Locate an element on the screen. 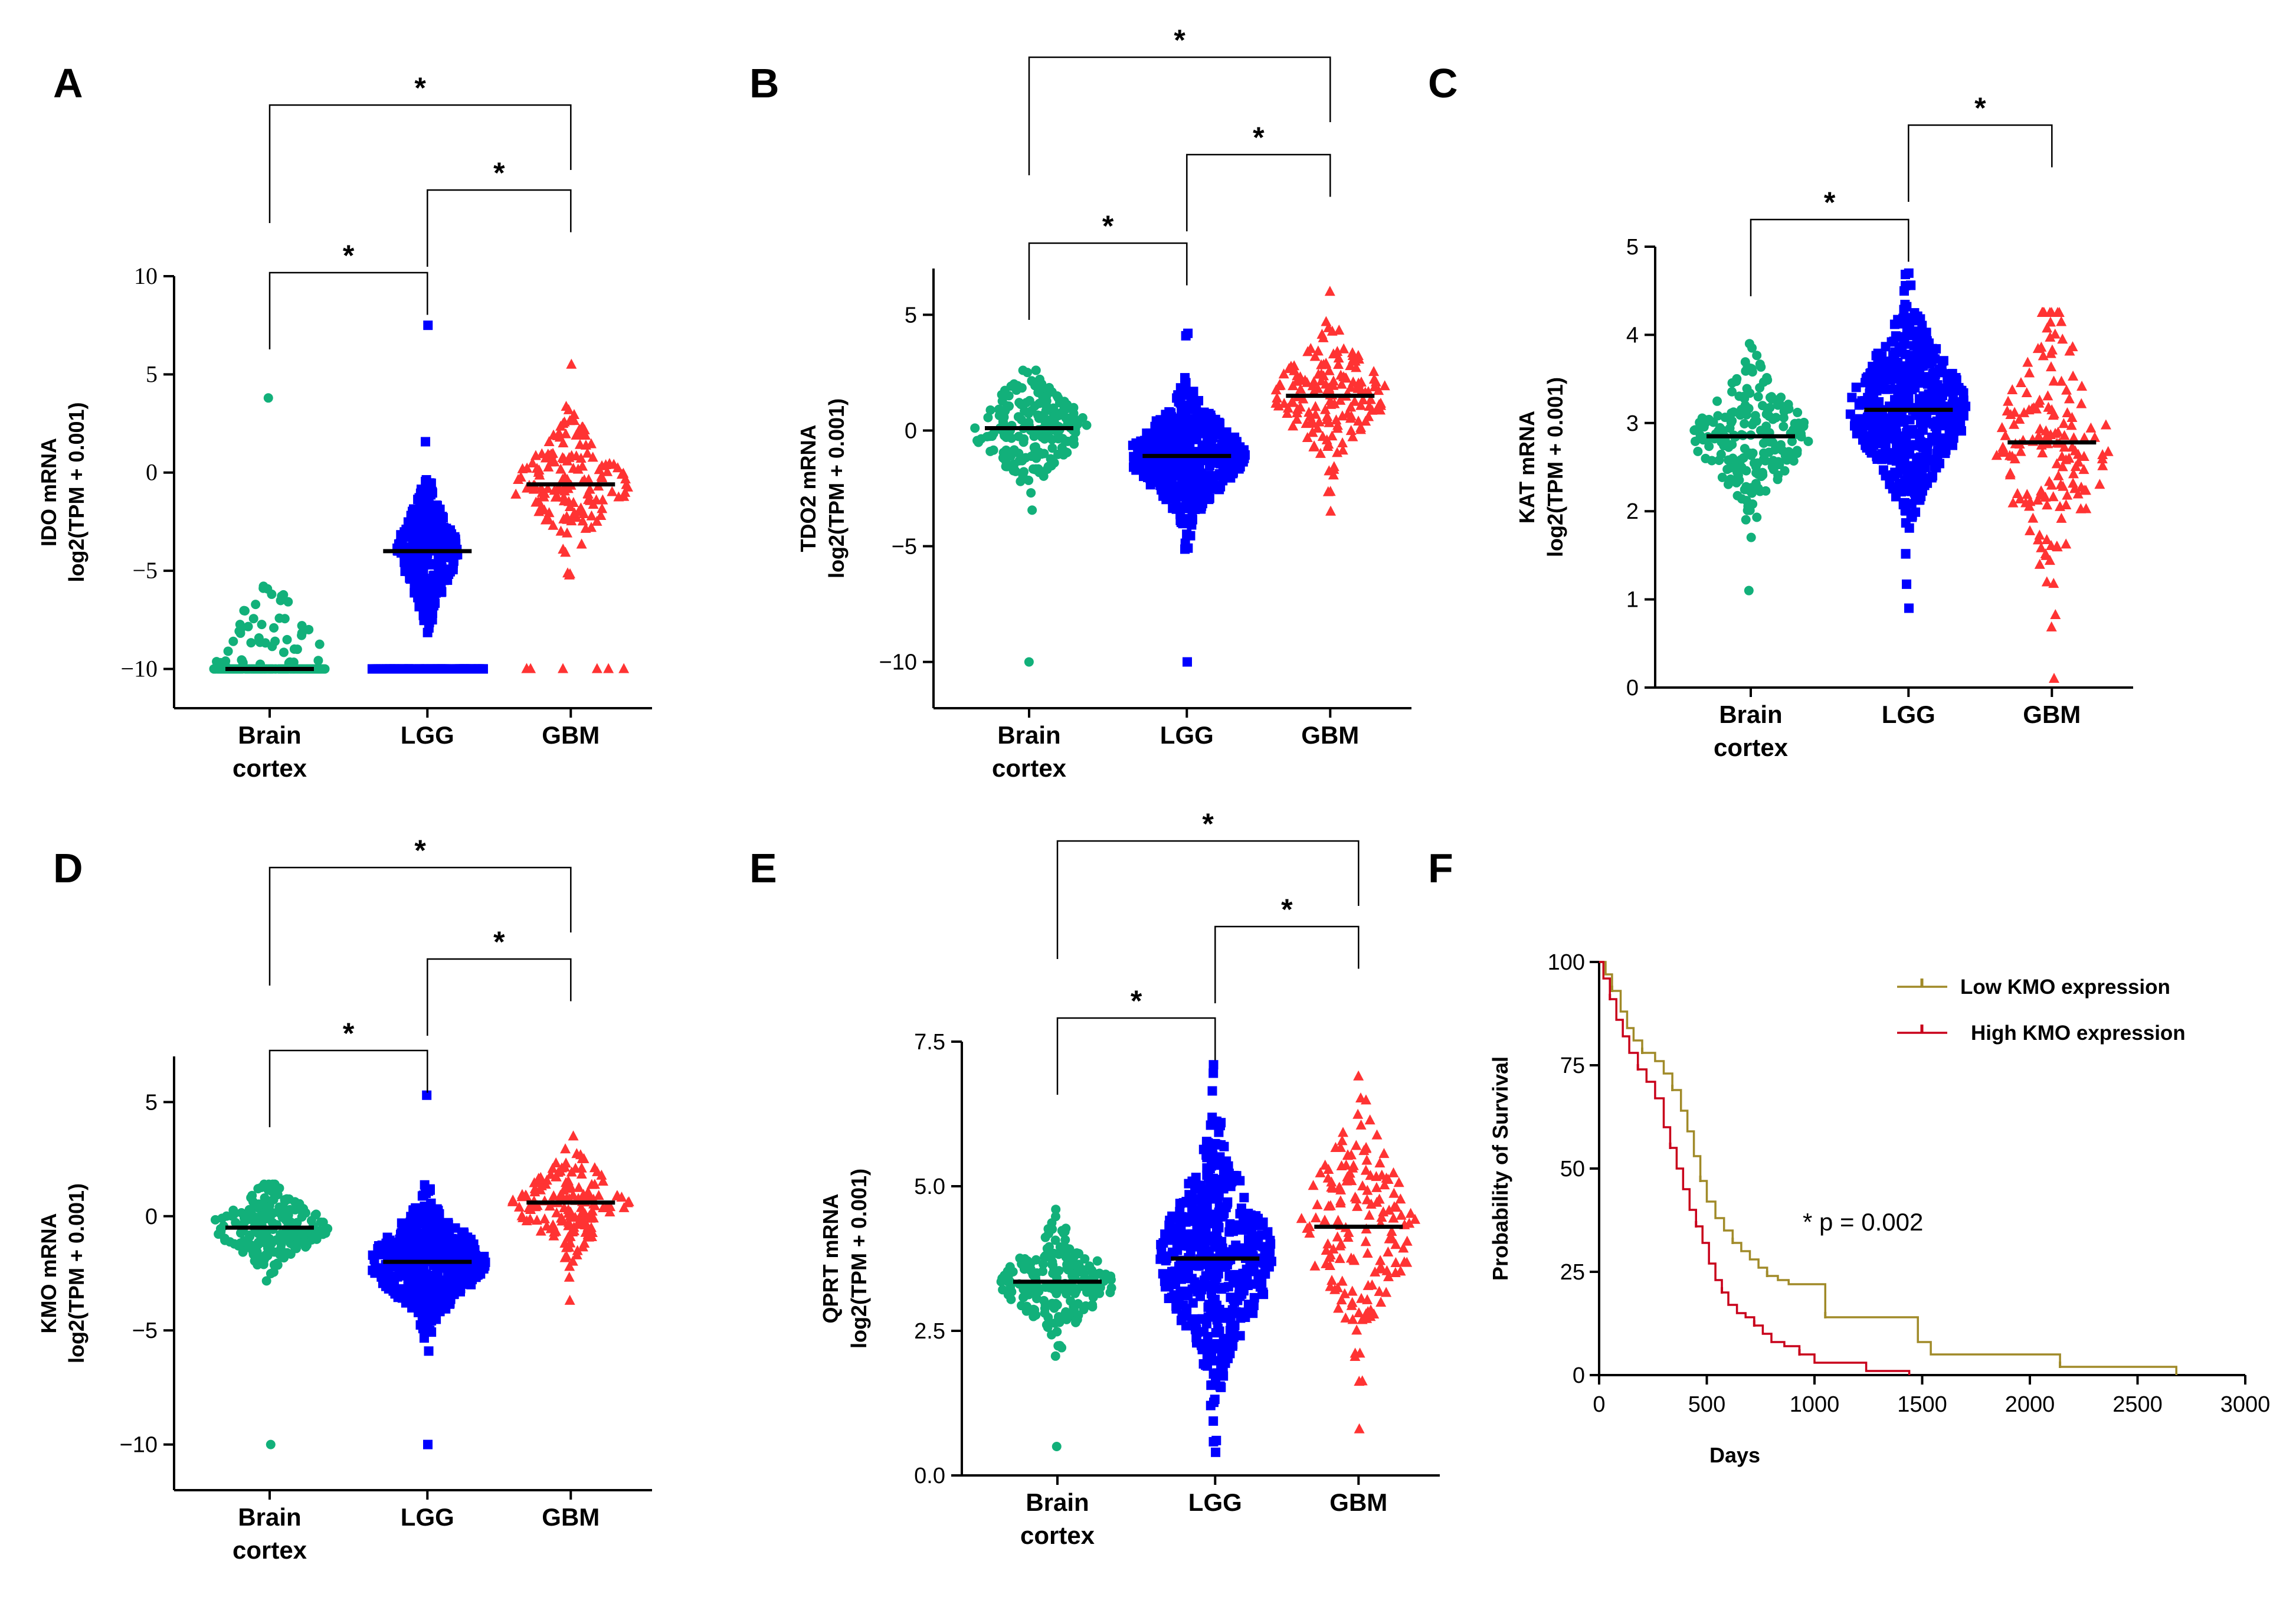  y-tick-label: 0 is located at coordinates (151, 1217).